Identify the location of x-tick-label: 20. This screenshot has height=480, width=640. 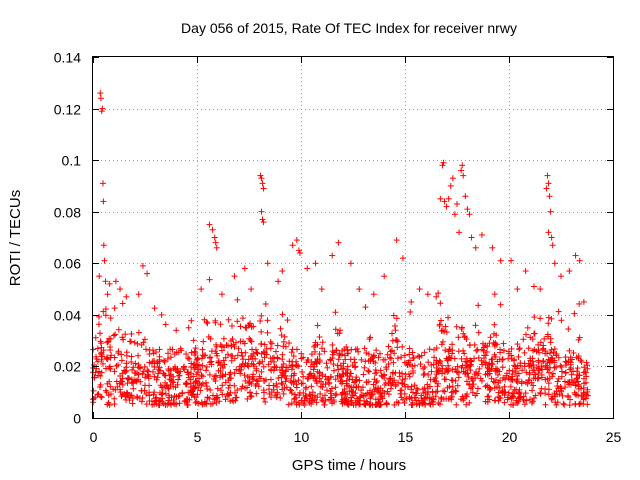
(510, 437).